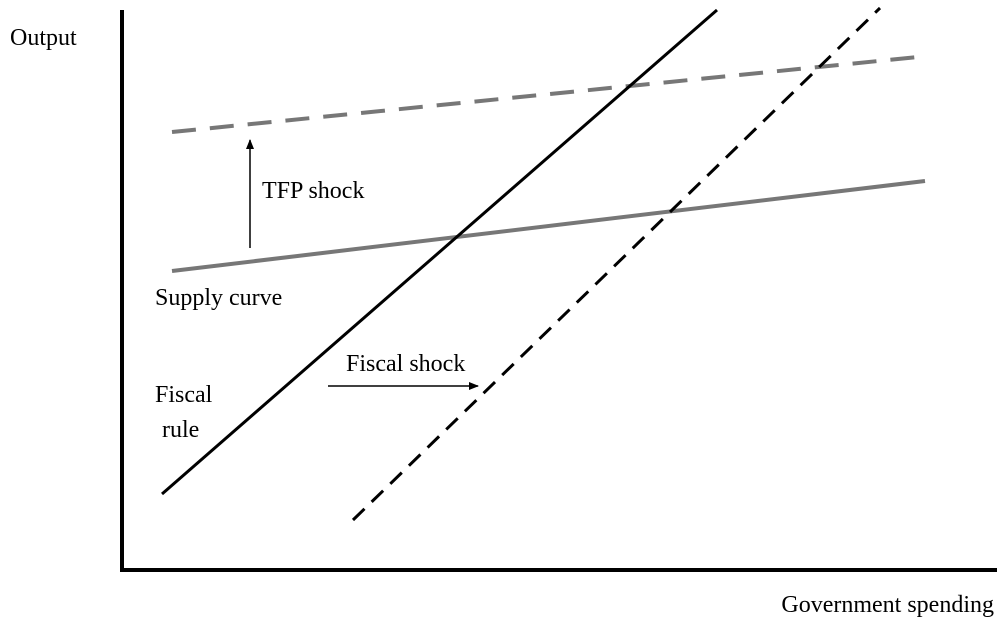 Image resolution: width=997 pixels, height=620 pixels. What do you see at coordinates (43, 38) in the screenshot?
I see `y-axis-label: Output` at bounding box center [43, 38].